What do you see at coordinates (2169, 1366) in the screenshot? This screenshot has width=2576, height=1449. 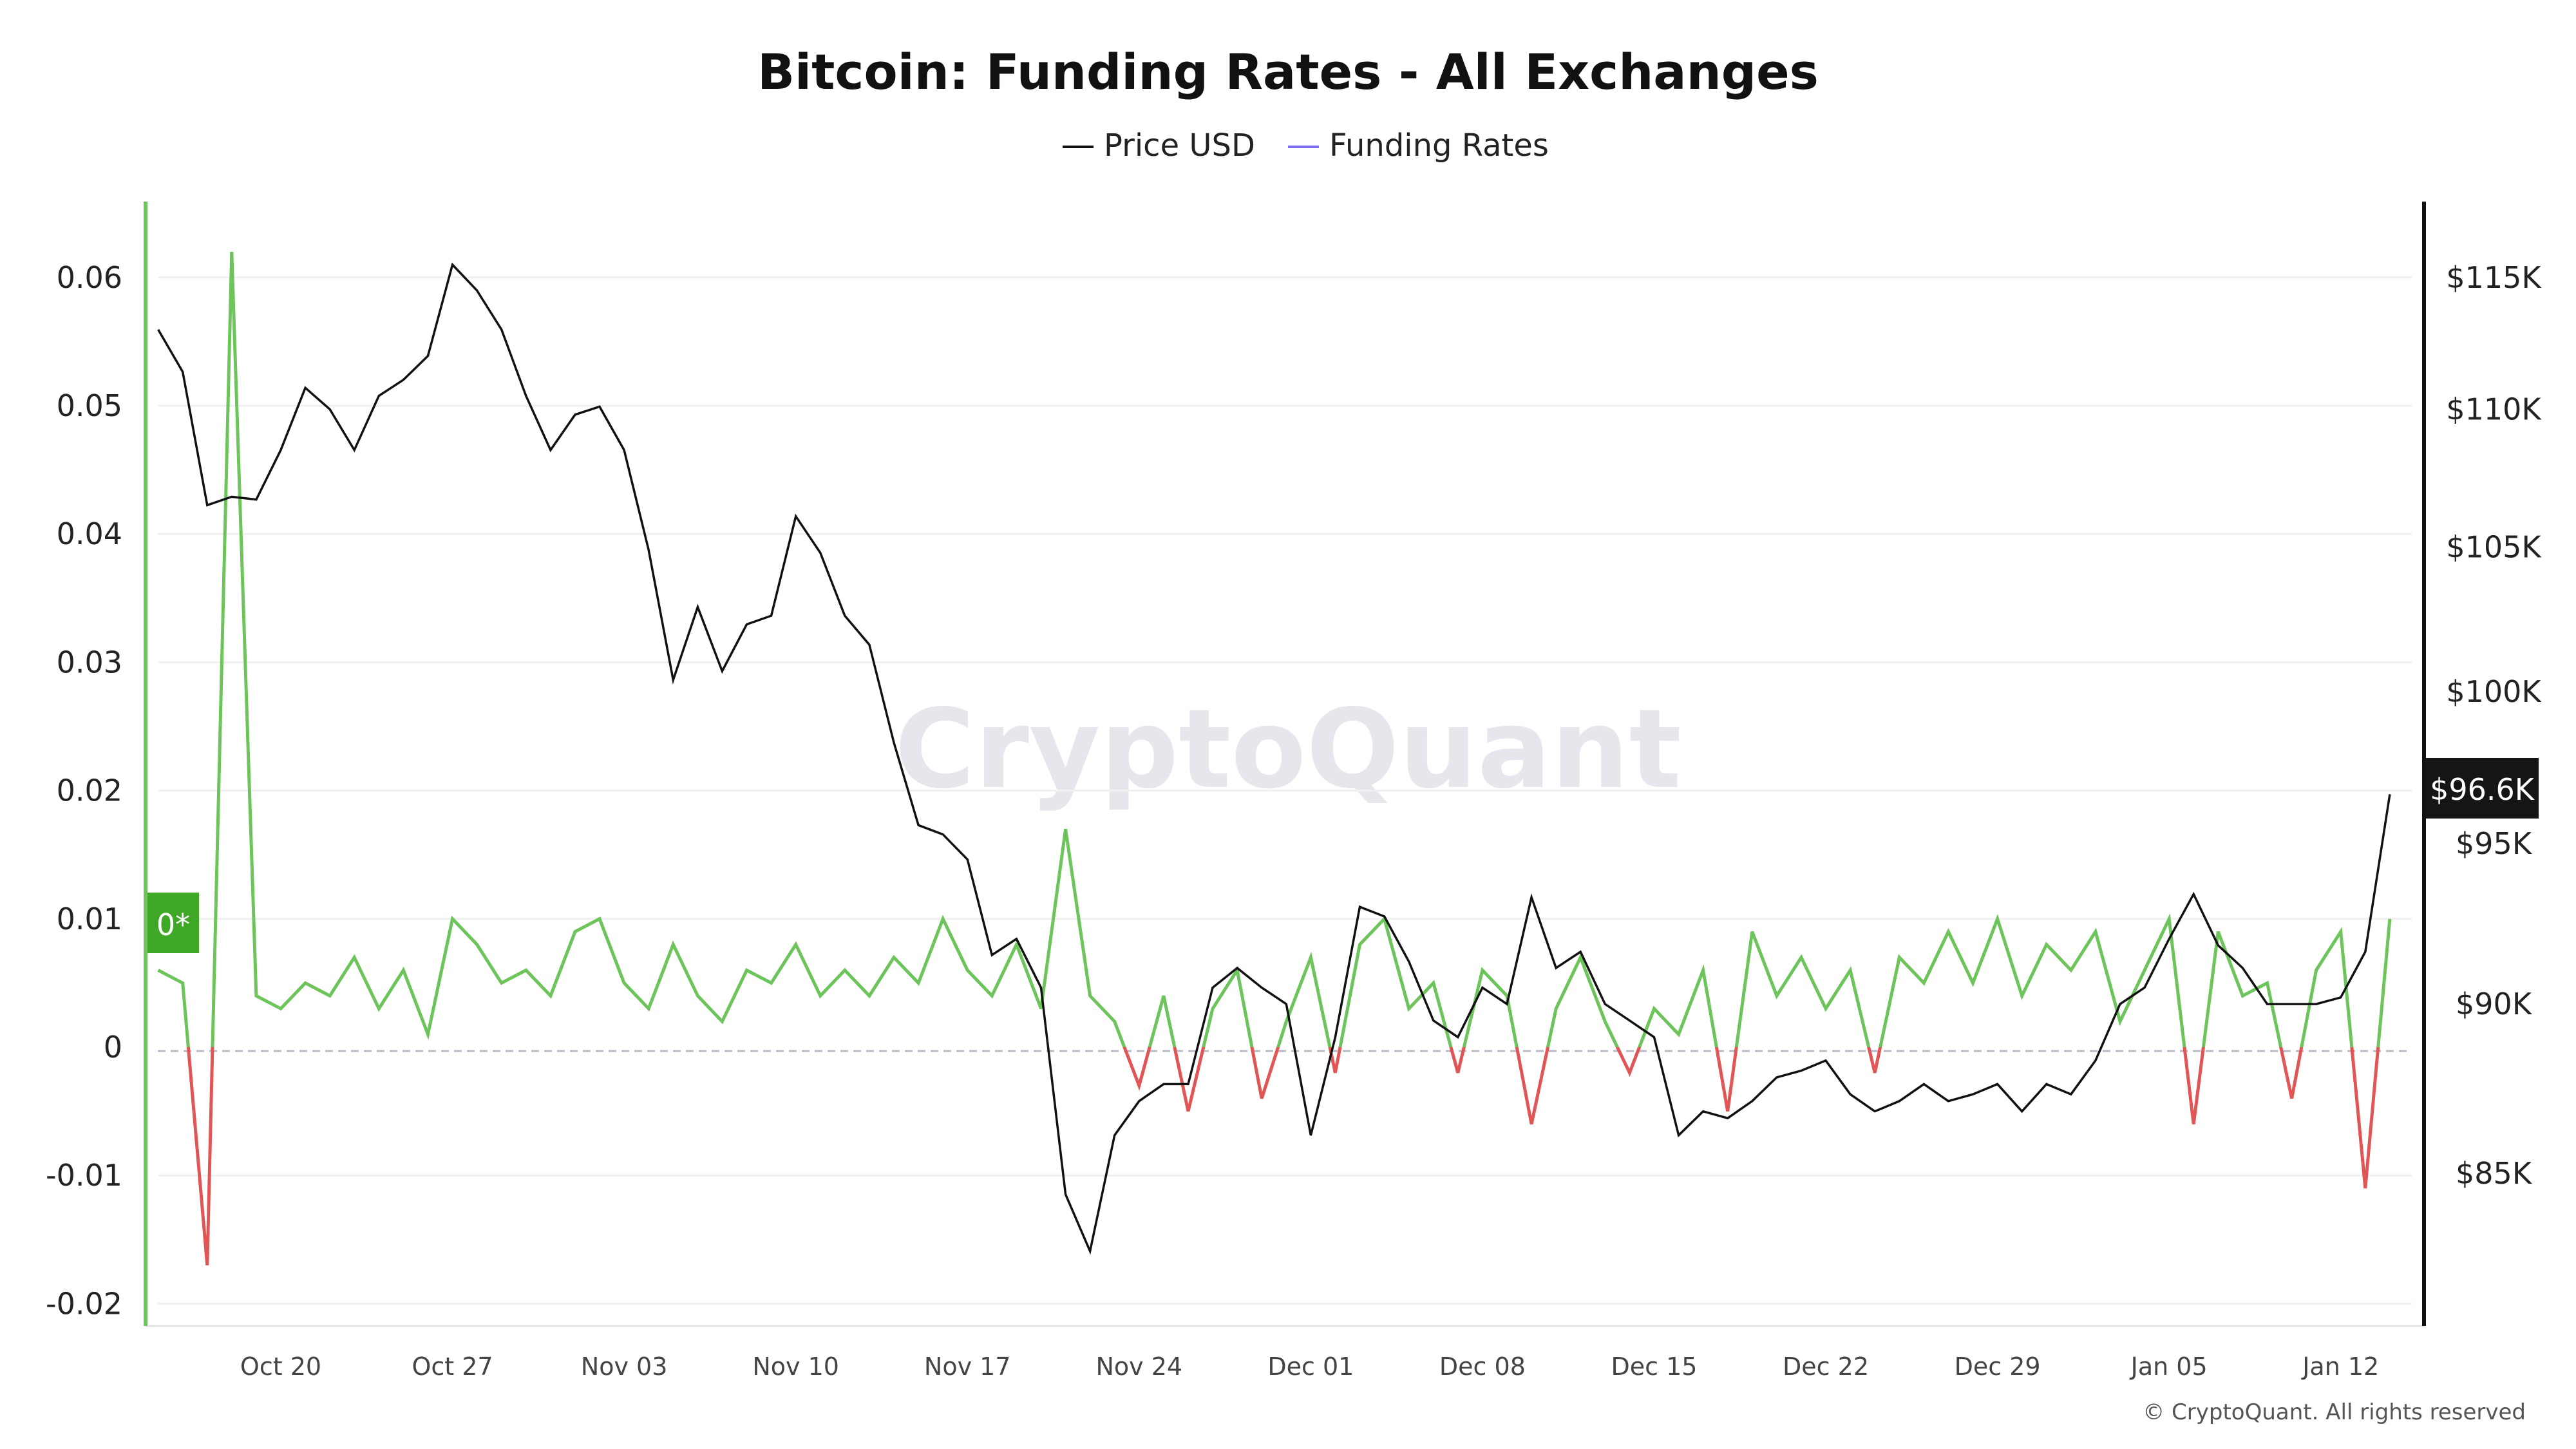 I see `x-tick-label: Jan 05` at bounding box center [2169, 1366].